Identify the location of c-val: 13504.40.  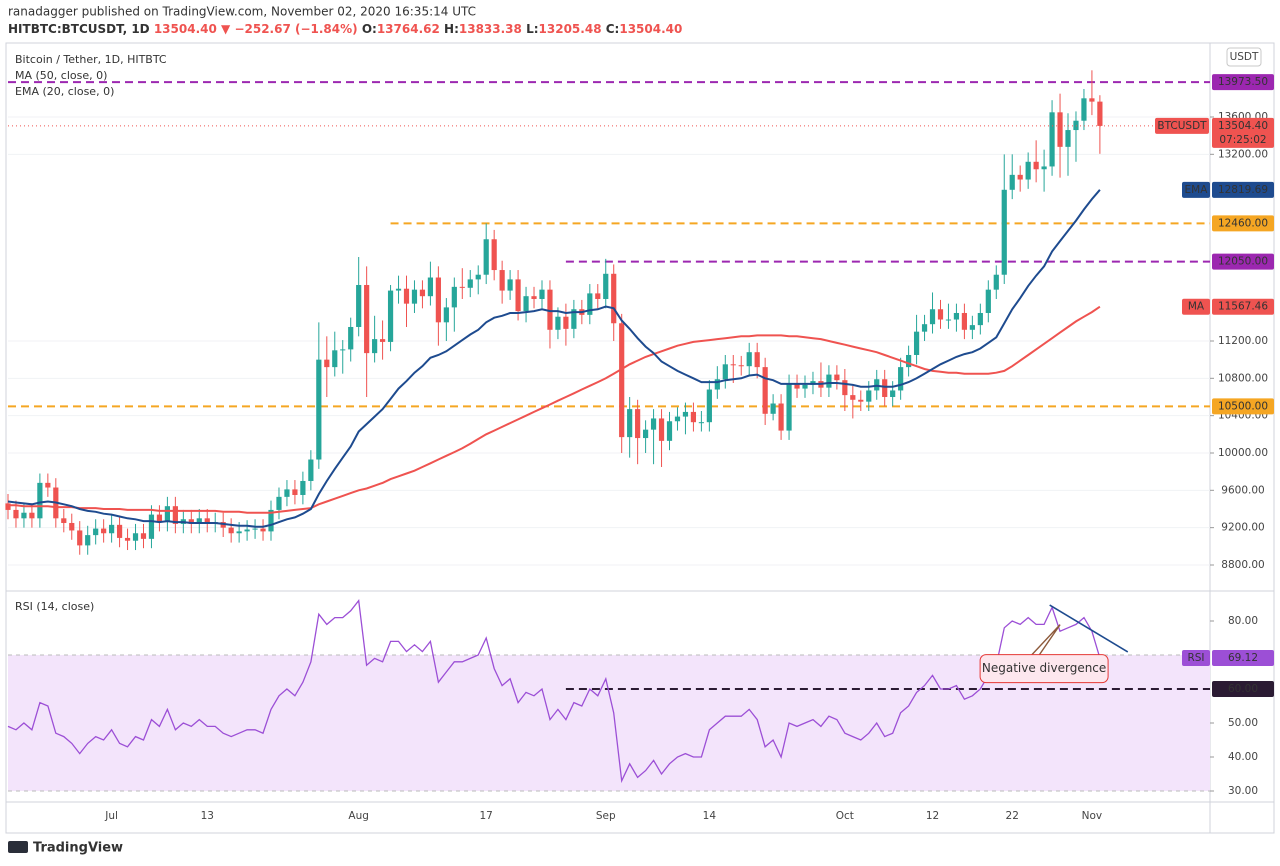
(650, 29).